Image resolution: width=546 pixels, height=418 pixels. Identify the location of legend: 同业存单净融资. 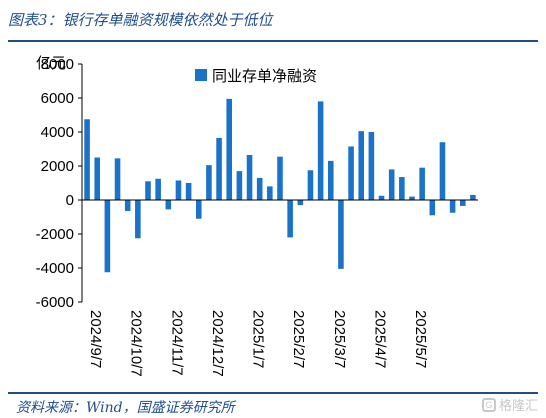
(256, 76).